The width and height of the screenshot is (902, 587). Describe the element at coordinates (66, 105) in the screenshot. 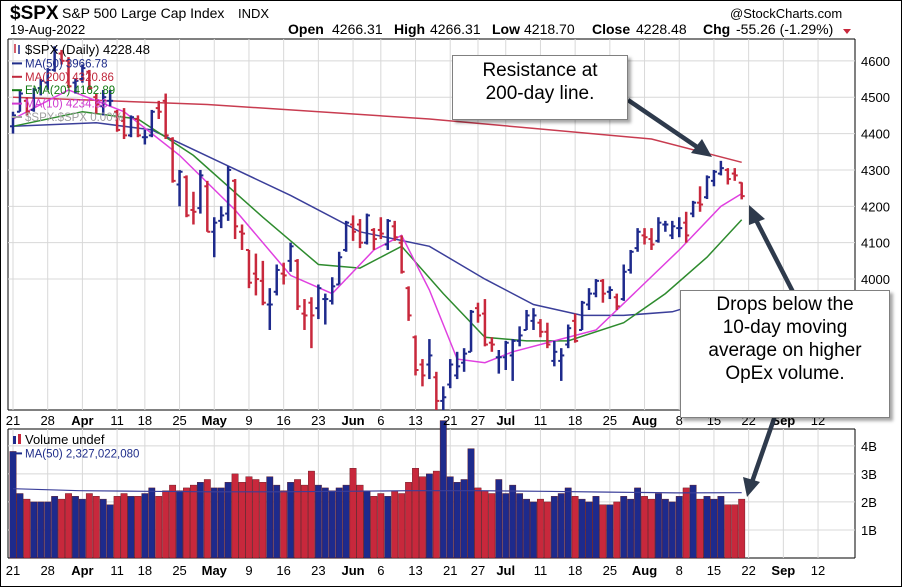

I see `legend-entry: MA(10) 4234.88` at that location.